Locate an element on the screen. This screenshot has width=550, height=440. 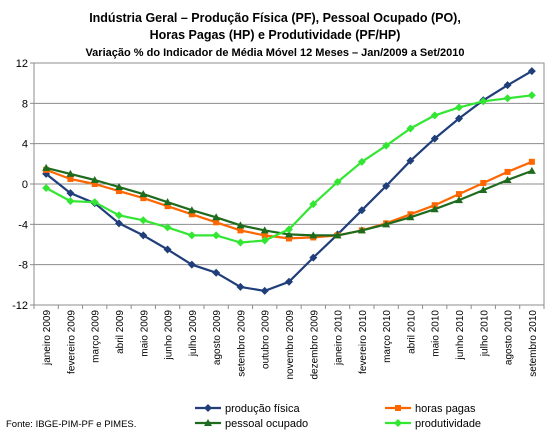
y-tick-label: 8 is located at coordinates (25, 104).